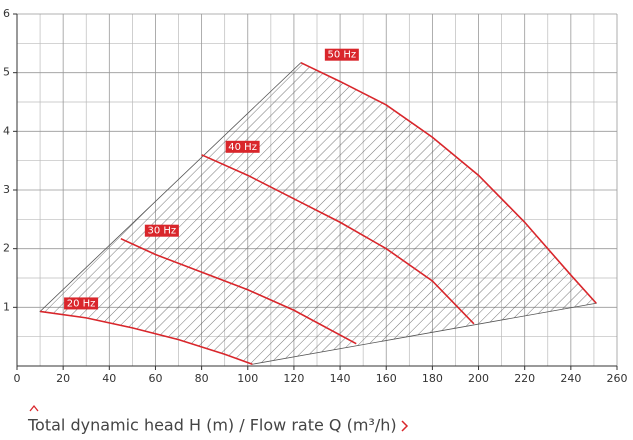 This screenshot has width=633, height=440. What do you see at coordinates (478, 378) in the screenshot?
I see `x-tick-label: 200` at bounding box center [478, 378].